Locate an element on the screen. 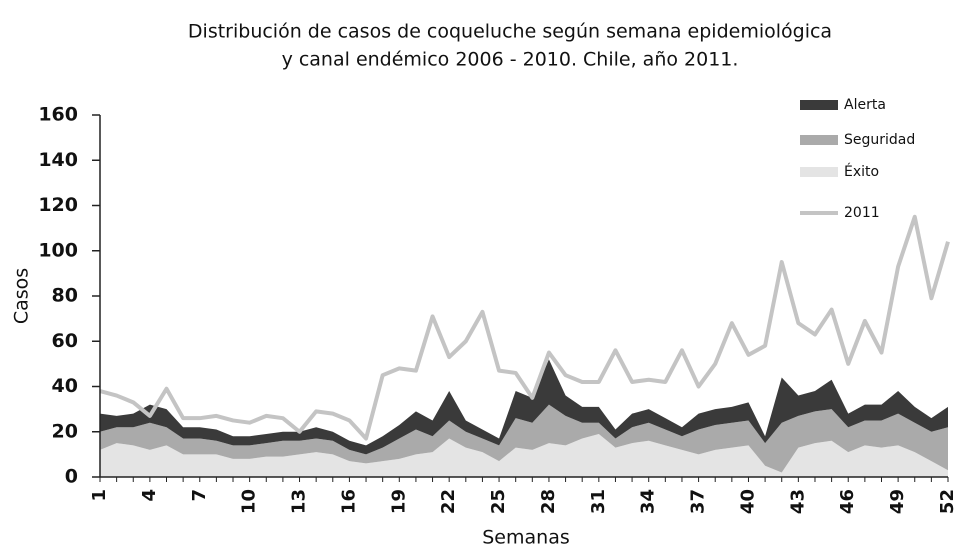 The width and height of the screenshot is (957, 548). y-tick-label: 160 is located at coordinates (58, 115).